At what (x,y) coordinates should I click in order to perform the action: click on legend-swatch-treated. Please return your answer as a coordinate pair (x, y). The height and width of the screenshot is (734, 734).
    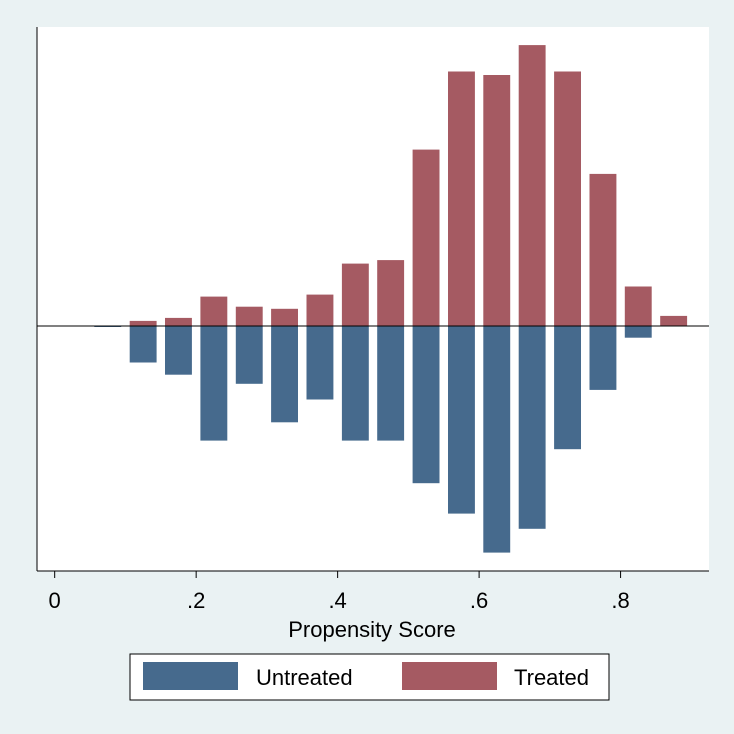
    Looking at the image, I should click on (449, 676).